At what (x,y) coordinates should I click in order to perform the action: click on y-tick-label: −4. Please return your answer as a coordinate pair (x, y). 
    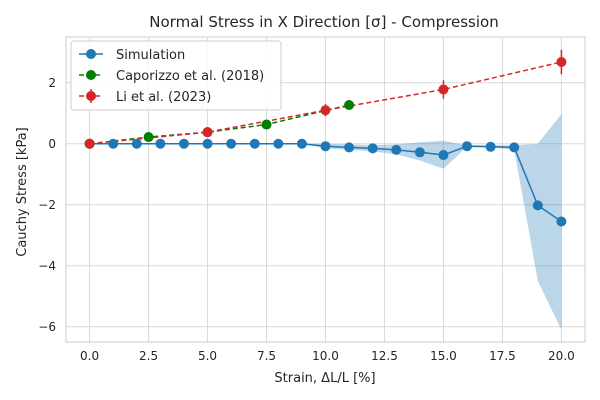
    Looking at the image, I should click on (47, 266).